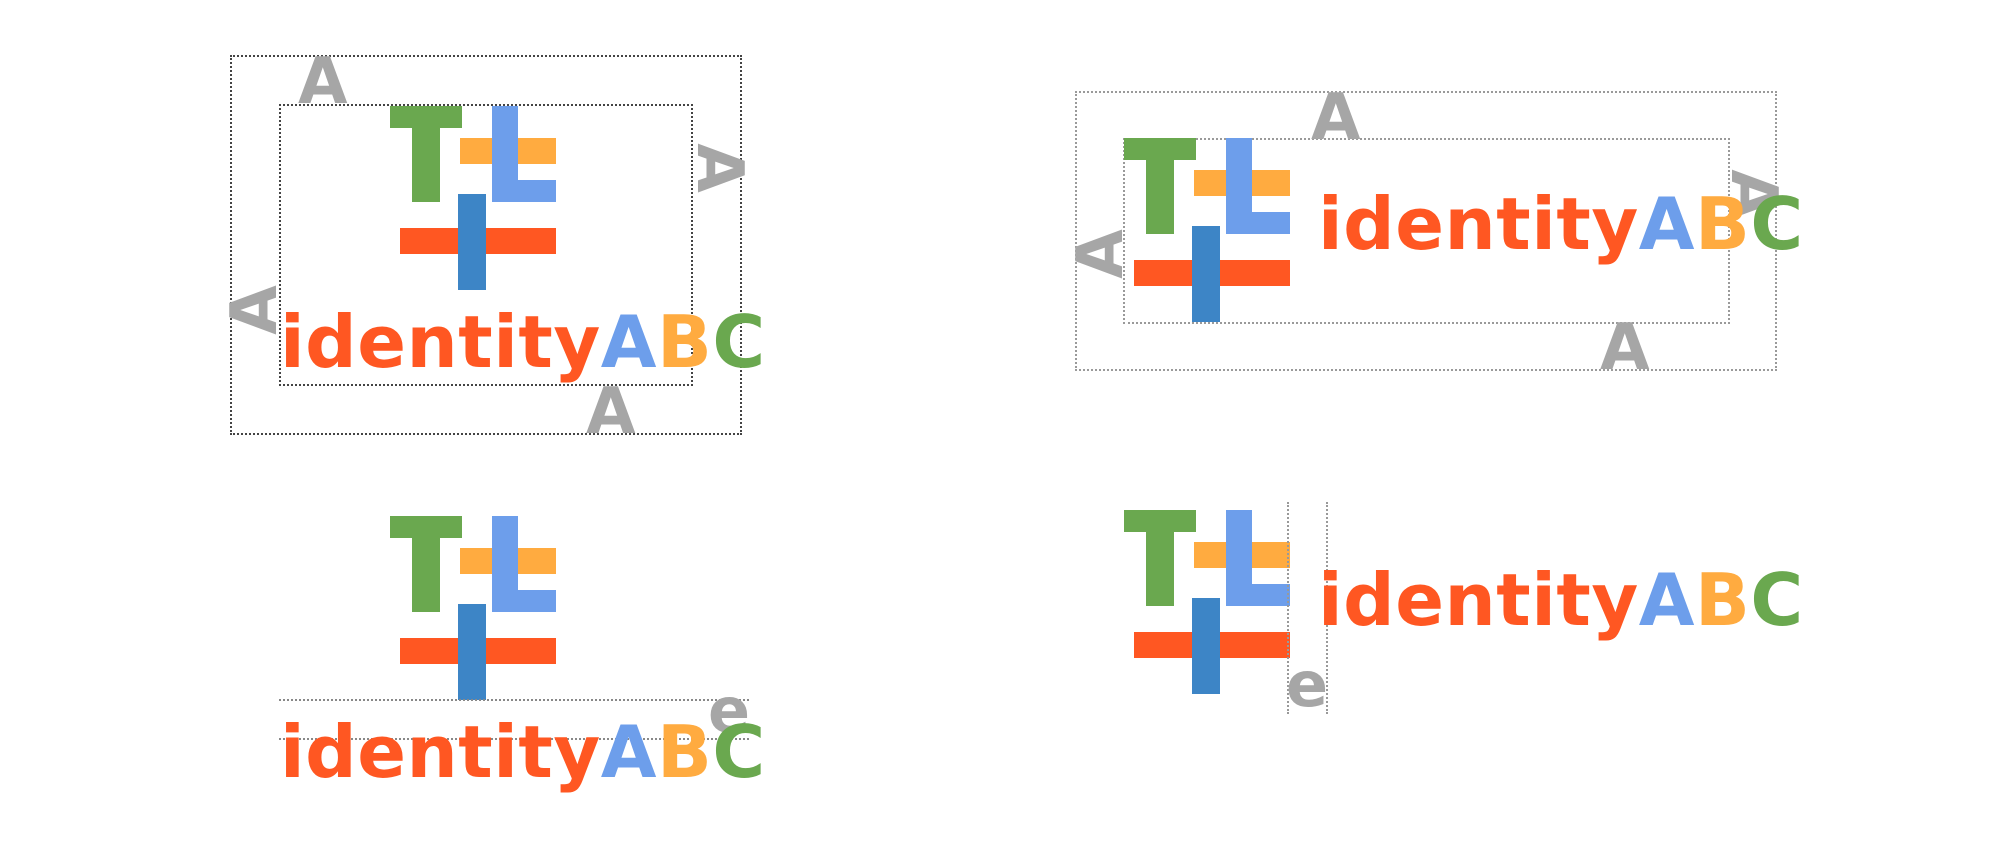 Image resolution: width=2000 pixels, height=852 pixels. I want to click on clearspace-label-top-horizontal: A, so click(1336, 118).